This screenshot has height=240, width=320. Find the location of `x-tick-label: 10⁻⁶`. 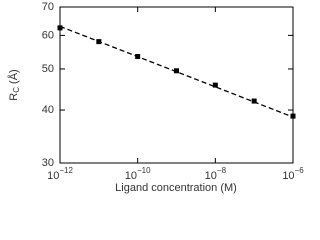

x-tick-label: 10⁻⁶ is located at coordinates (293, 174).